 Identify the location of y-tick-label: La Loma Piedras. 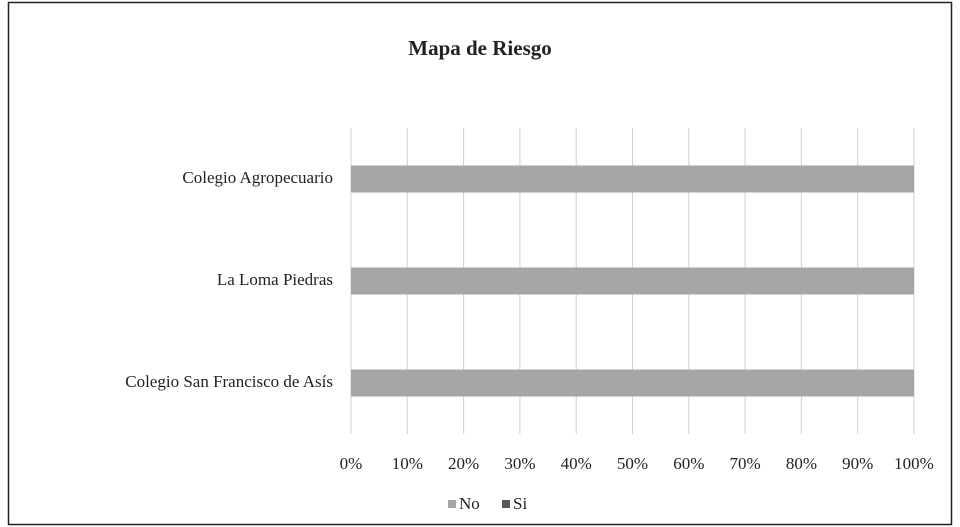
(275, 279).